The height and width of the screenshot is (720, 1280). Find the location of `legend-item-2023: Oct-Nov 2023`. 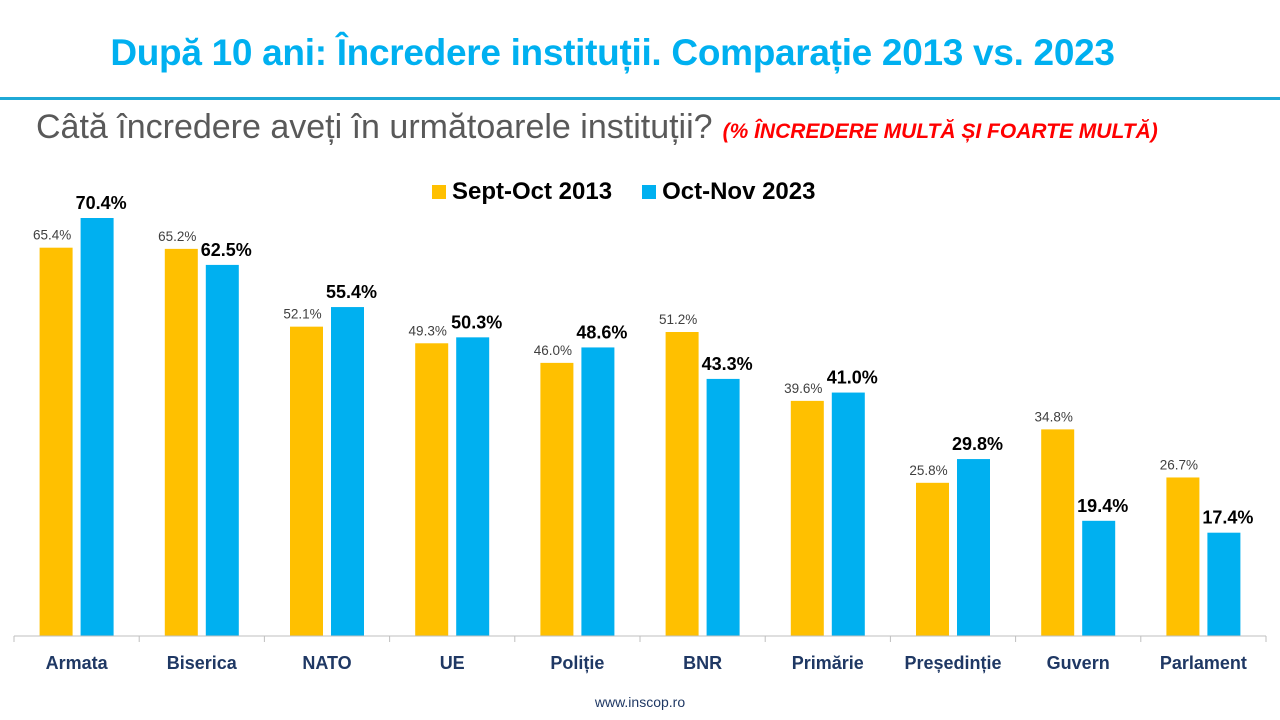

legend-item-2023: Oct-Nov 2023 is located at coordinates (728, 192).